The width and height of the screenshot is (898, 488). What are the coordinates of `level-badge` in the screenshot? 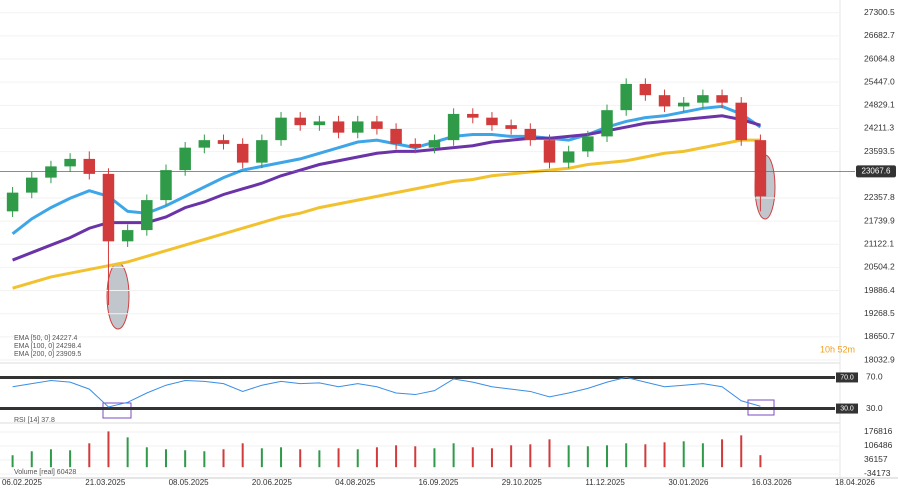 It's located at (847, 408).